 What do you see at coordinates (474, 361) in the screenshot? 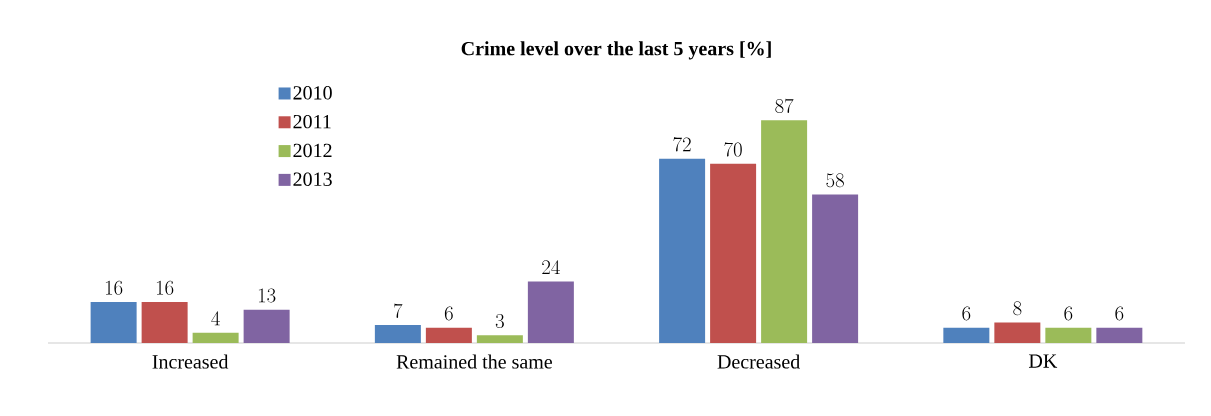
I see `x-tick-label: Remained the same` at bounding box center [474, 361].